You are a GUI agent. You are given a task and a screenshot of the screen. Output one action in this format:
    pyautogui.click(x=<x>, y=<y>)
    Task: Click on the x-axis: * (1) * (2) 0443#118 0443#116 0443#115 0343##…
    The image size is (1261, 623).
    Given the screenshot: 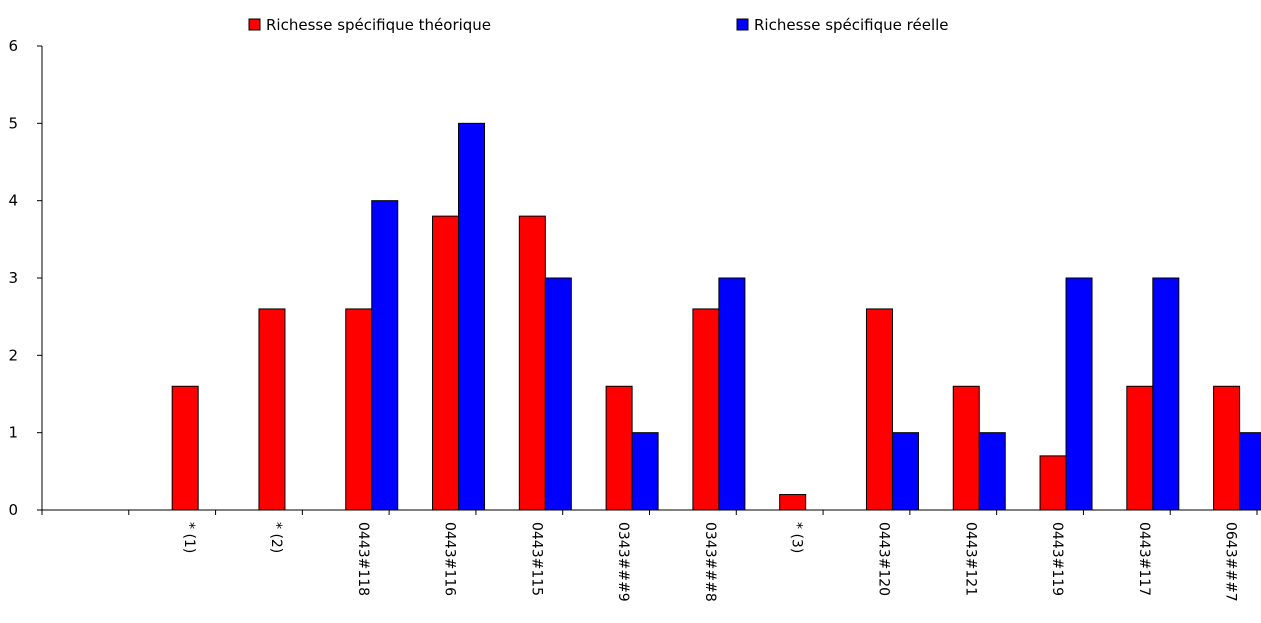 What is the action you would take?
    pyautogui.click(x=649, y=555)
    